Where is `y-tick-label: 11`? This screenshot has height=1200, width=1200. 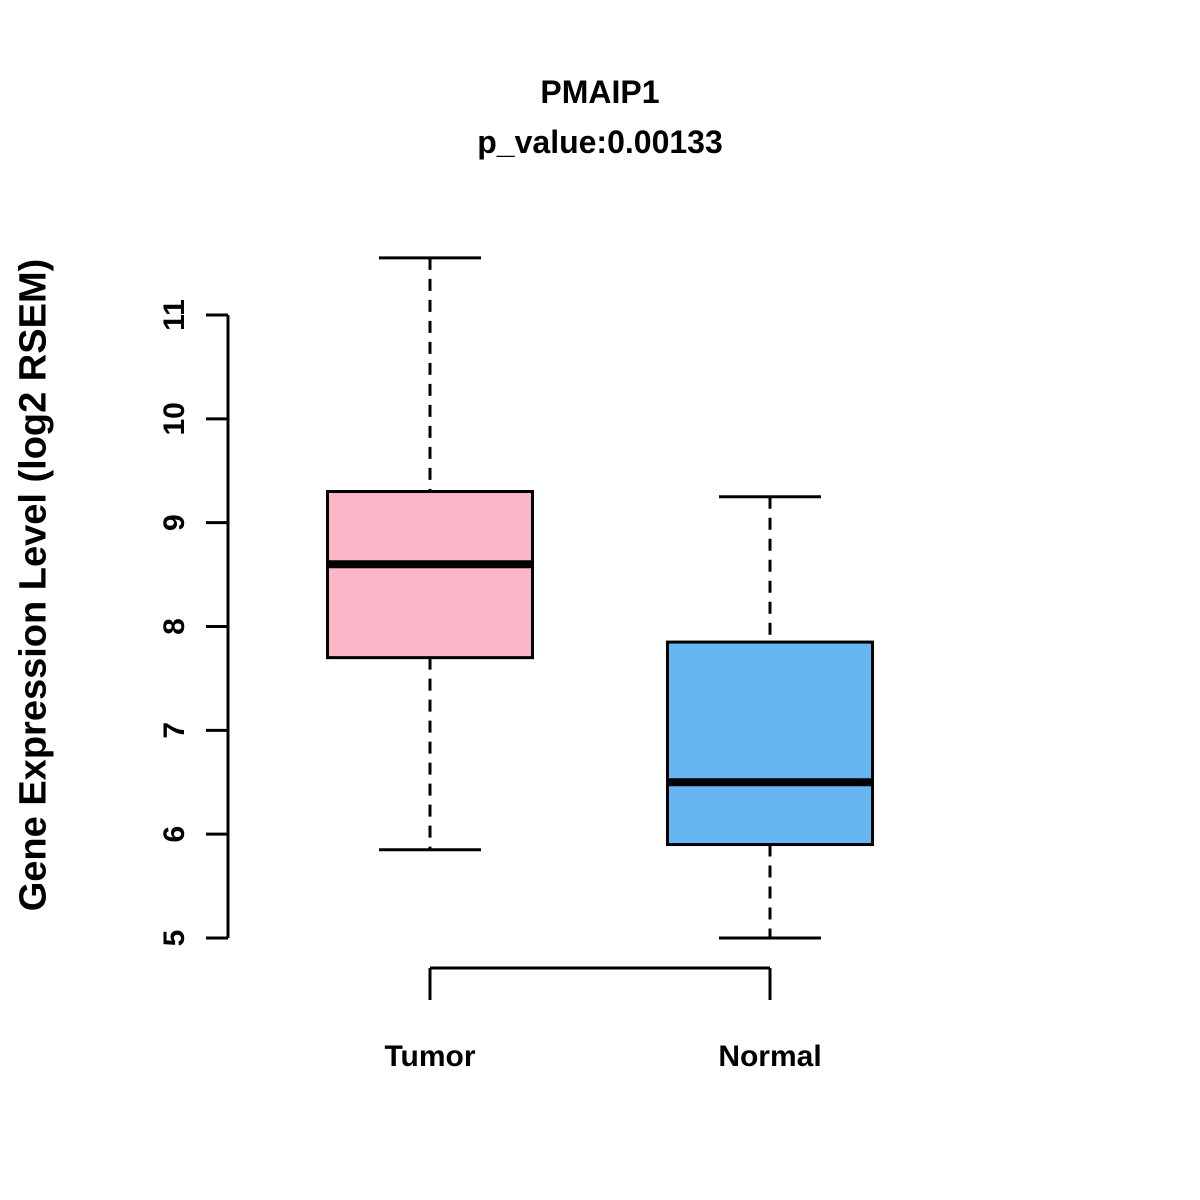
y-tick-label: 11 is located at coordinates (174, 315).